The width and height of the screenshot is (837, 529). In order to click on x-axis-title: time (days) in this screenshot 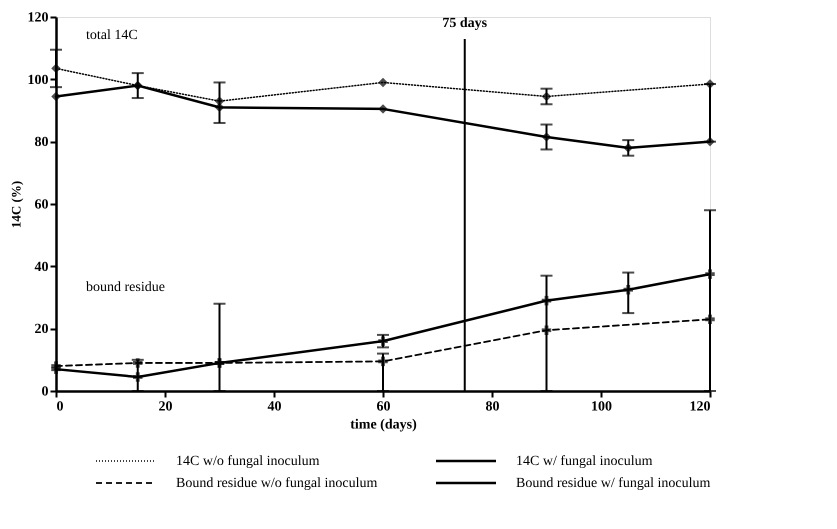, I will do `click(384, 425)`.